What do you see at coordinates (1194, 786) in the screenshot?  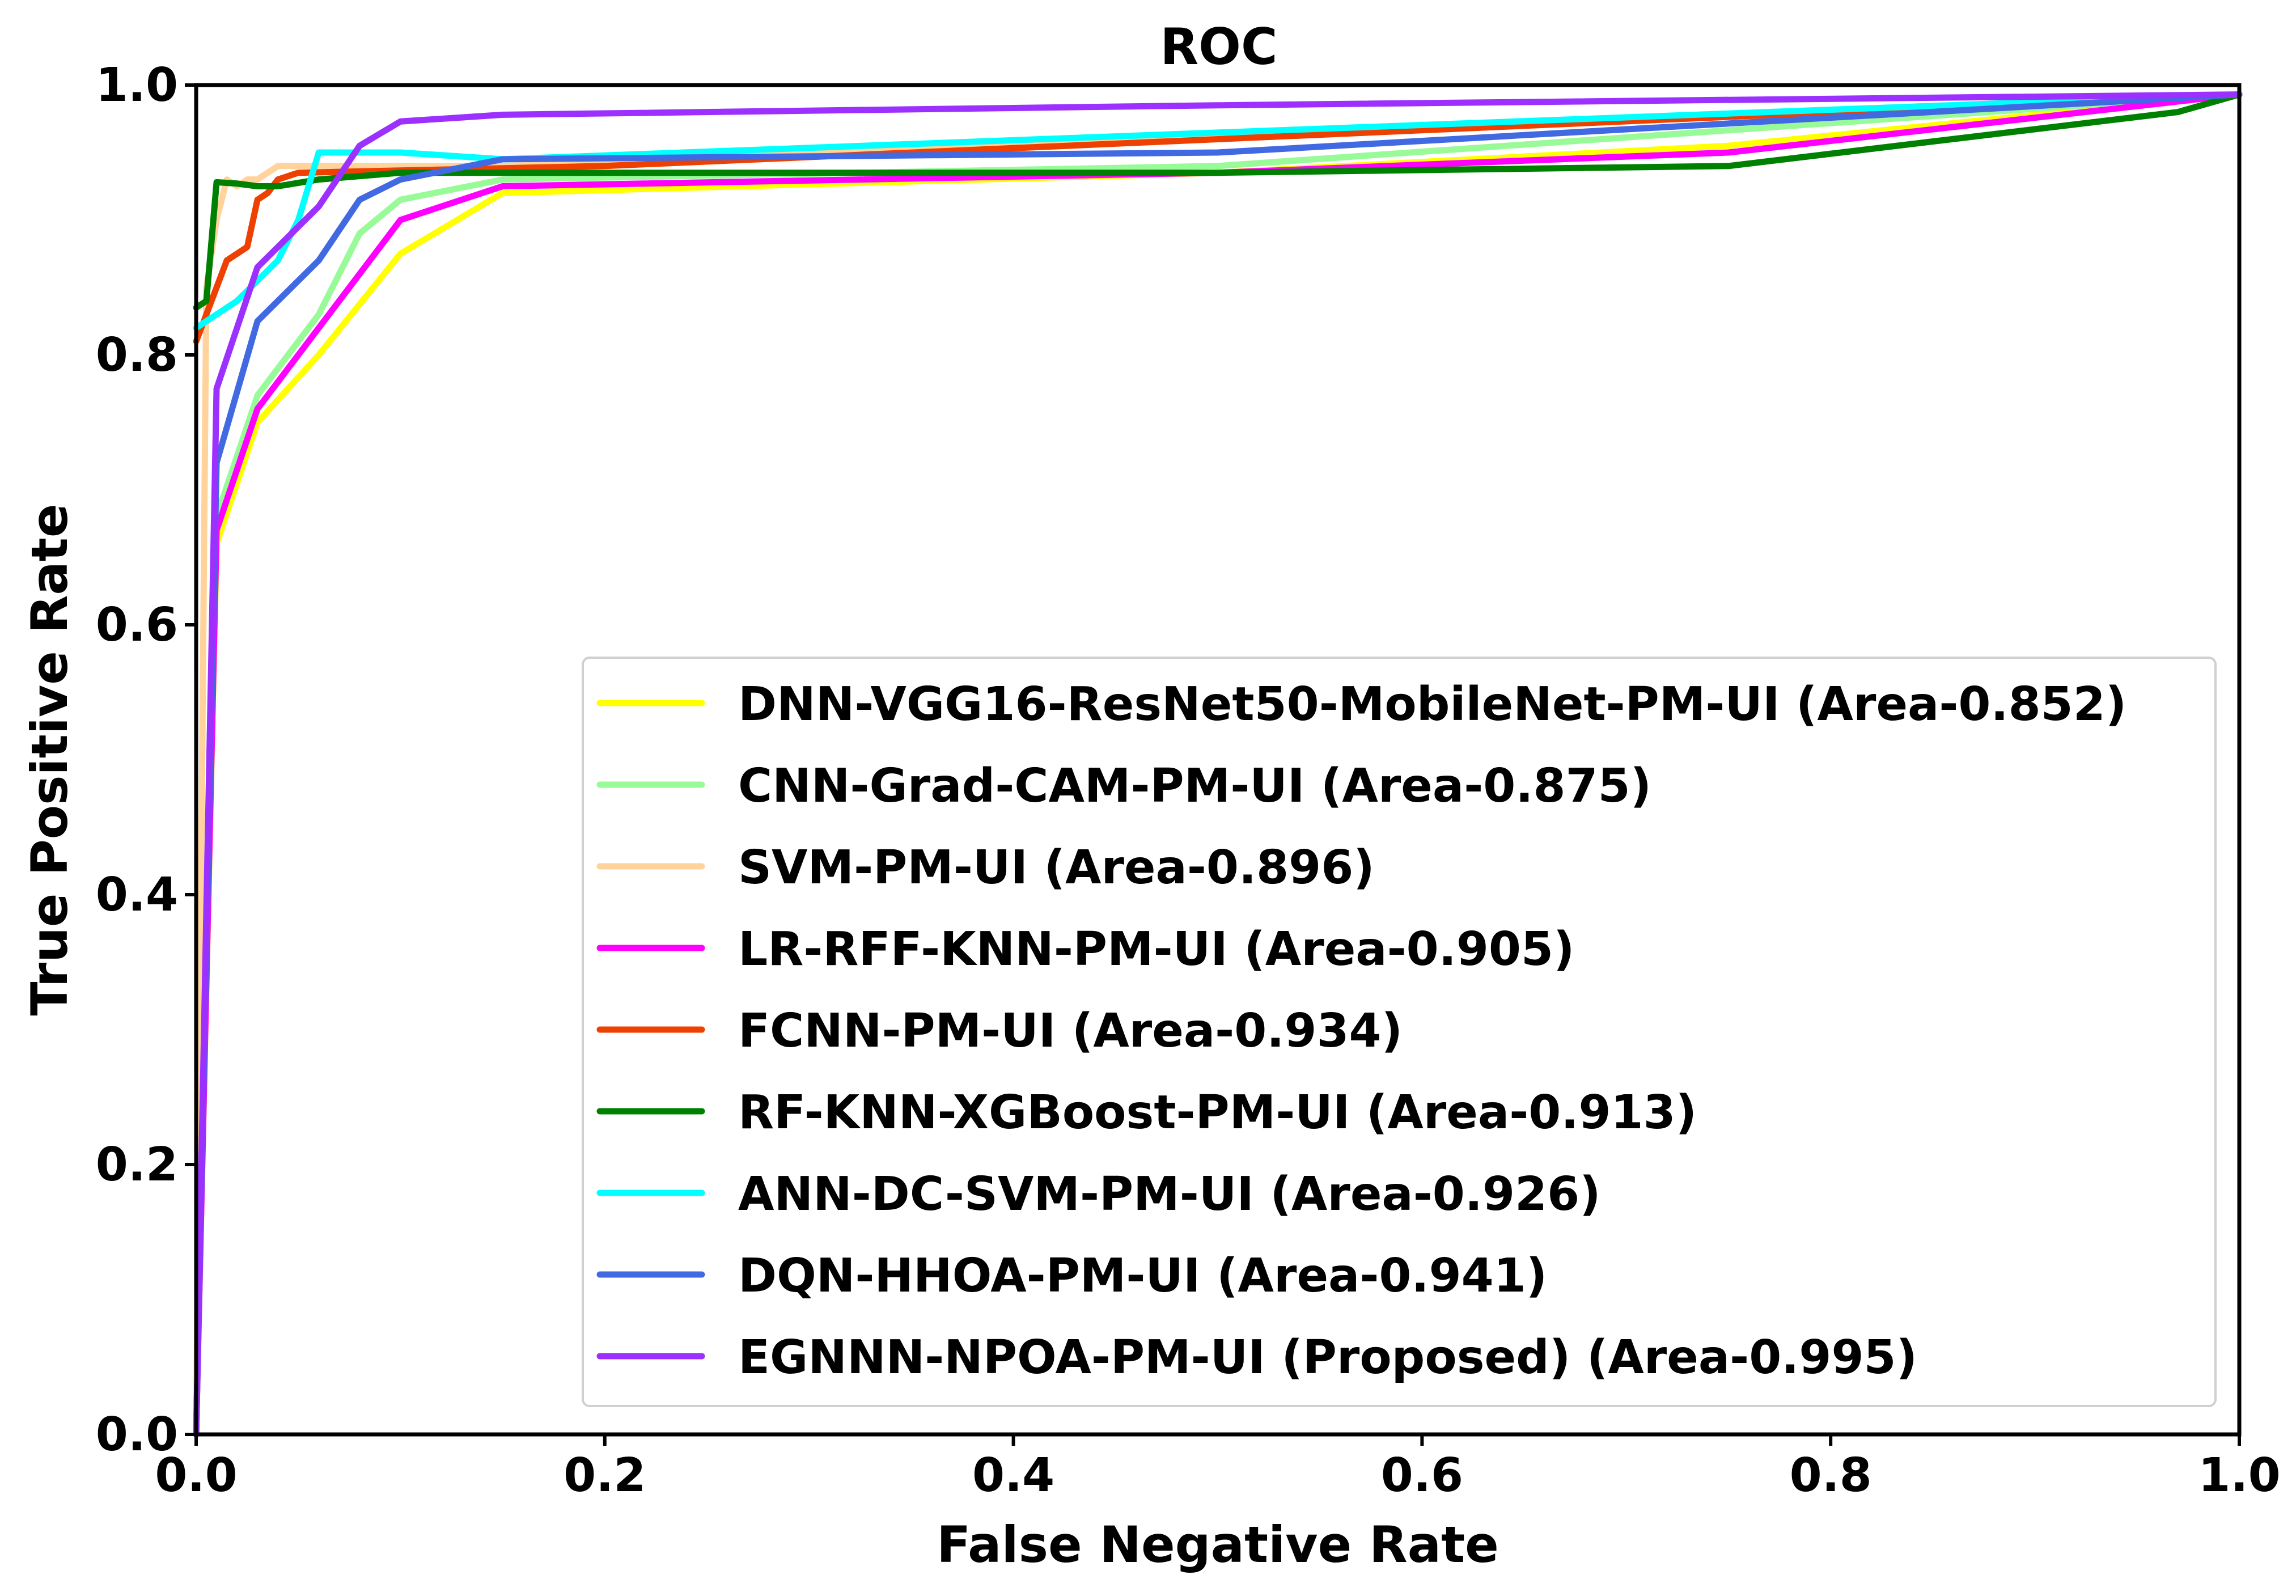 I see `legend-label-2: CNN-Grad-CAM-PM-UI (Area-0.875)` at bounding box center [1194, 786].